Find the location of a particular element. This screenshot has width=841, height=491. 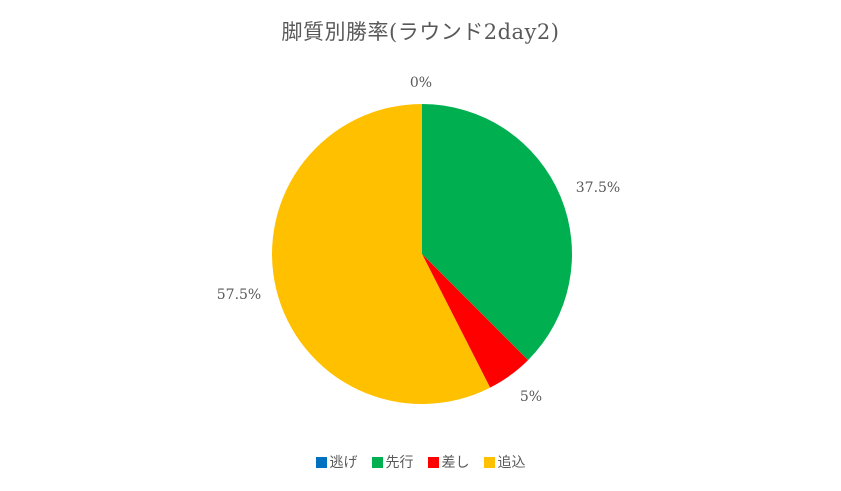

data-label-3: 5% is located at coordinates (531, 397).